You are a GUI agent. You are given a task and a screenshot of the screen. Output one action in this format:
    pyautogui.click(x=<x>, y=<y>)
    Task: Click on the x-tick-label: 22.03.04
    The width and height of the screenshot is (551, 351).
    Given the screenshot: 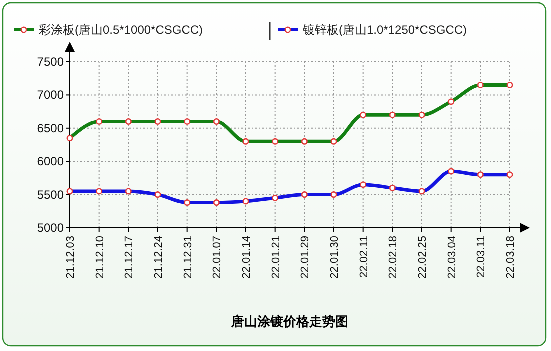 What is the action you would take?
    pyautogui.click(x=452, y=257)
    